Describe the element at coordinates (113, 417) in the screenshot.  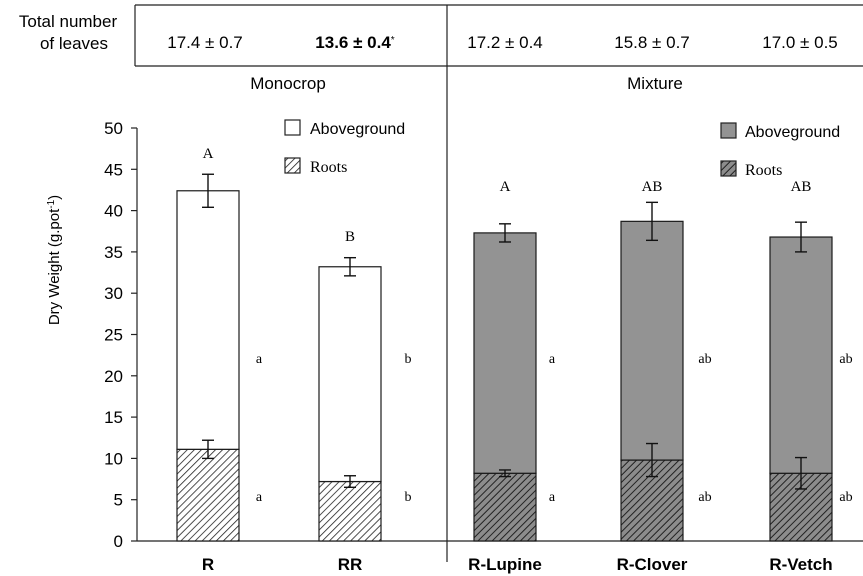
I see `y-tick-label: 15` at that location.